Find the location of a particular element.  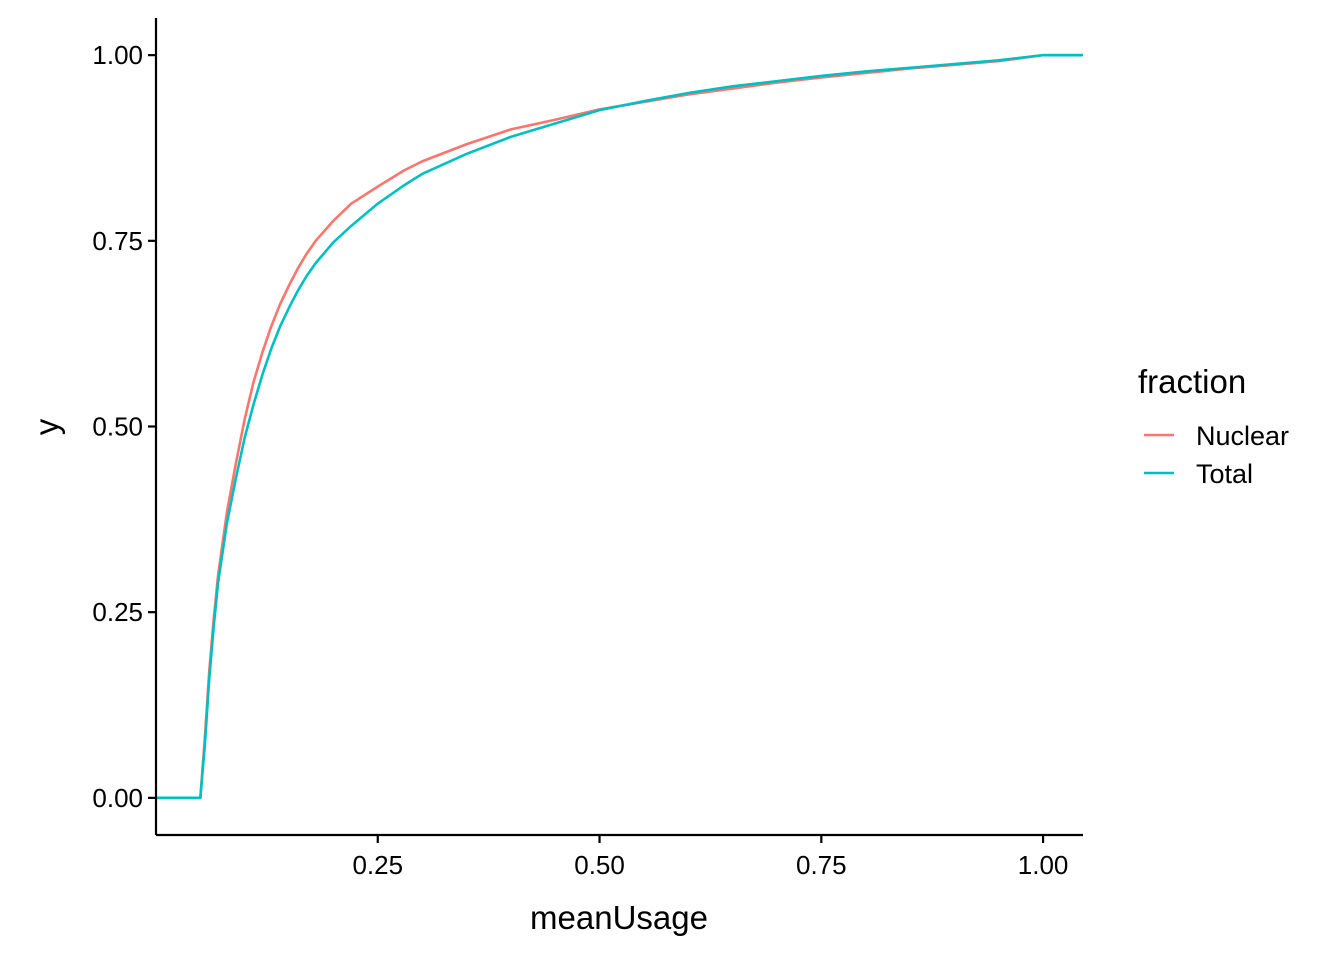

legend-title: fraction is located at coordinates (1192, 381).